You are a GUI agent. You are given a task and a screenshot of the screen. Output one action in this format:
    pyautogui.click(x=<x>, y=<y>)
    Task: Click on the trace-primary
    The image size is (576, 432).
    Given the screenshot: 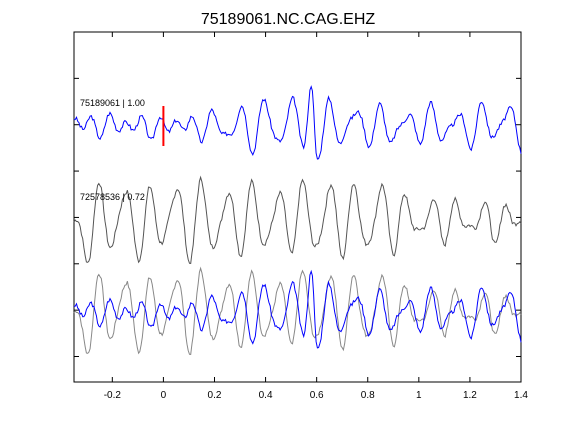 What is the action you would take?
    pyautogui.click(x=297, y=122)
    